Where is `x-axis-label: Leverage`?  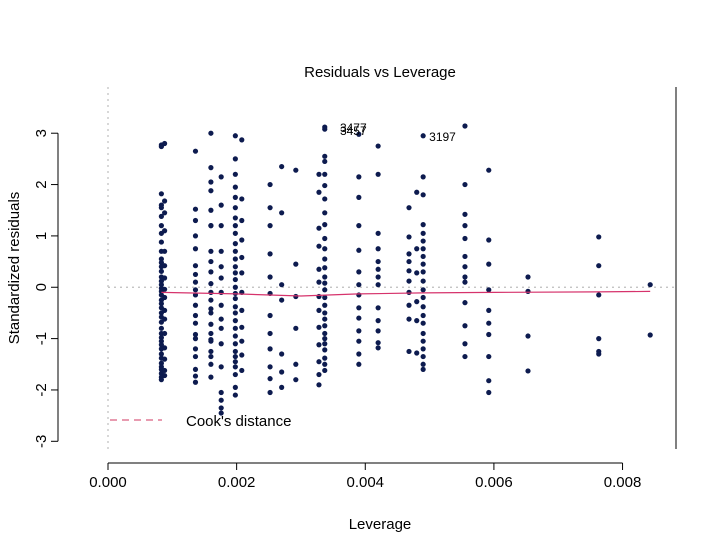 x-axis-label: Leverage is located at coordinates (380, 524).